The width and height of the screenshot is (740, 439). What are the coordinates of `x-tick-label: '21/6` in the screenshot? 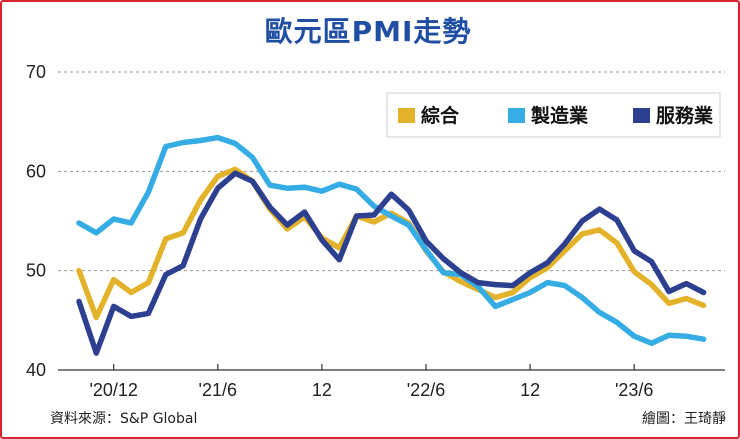 It's located at (218, 390).